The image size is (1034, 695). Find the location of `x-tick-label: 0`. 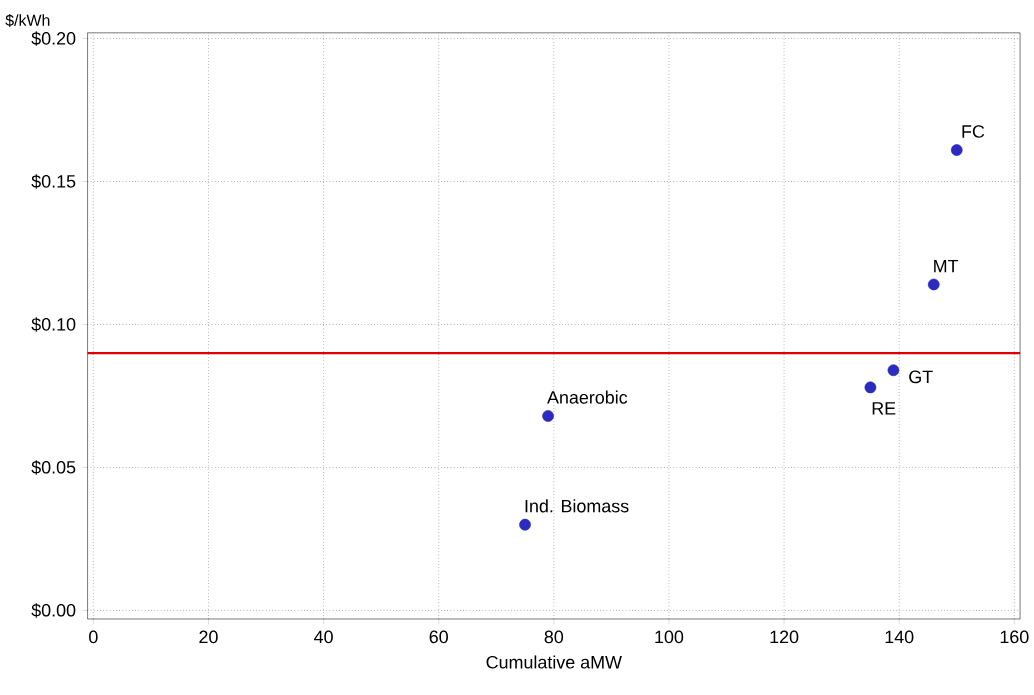

x-tick-label: 0 is located at coordinates (93, 637).